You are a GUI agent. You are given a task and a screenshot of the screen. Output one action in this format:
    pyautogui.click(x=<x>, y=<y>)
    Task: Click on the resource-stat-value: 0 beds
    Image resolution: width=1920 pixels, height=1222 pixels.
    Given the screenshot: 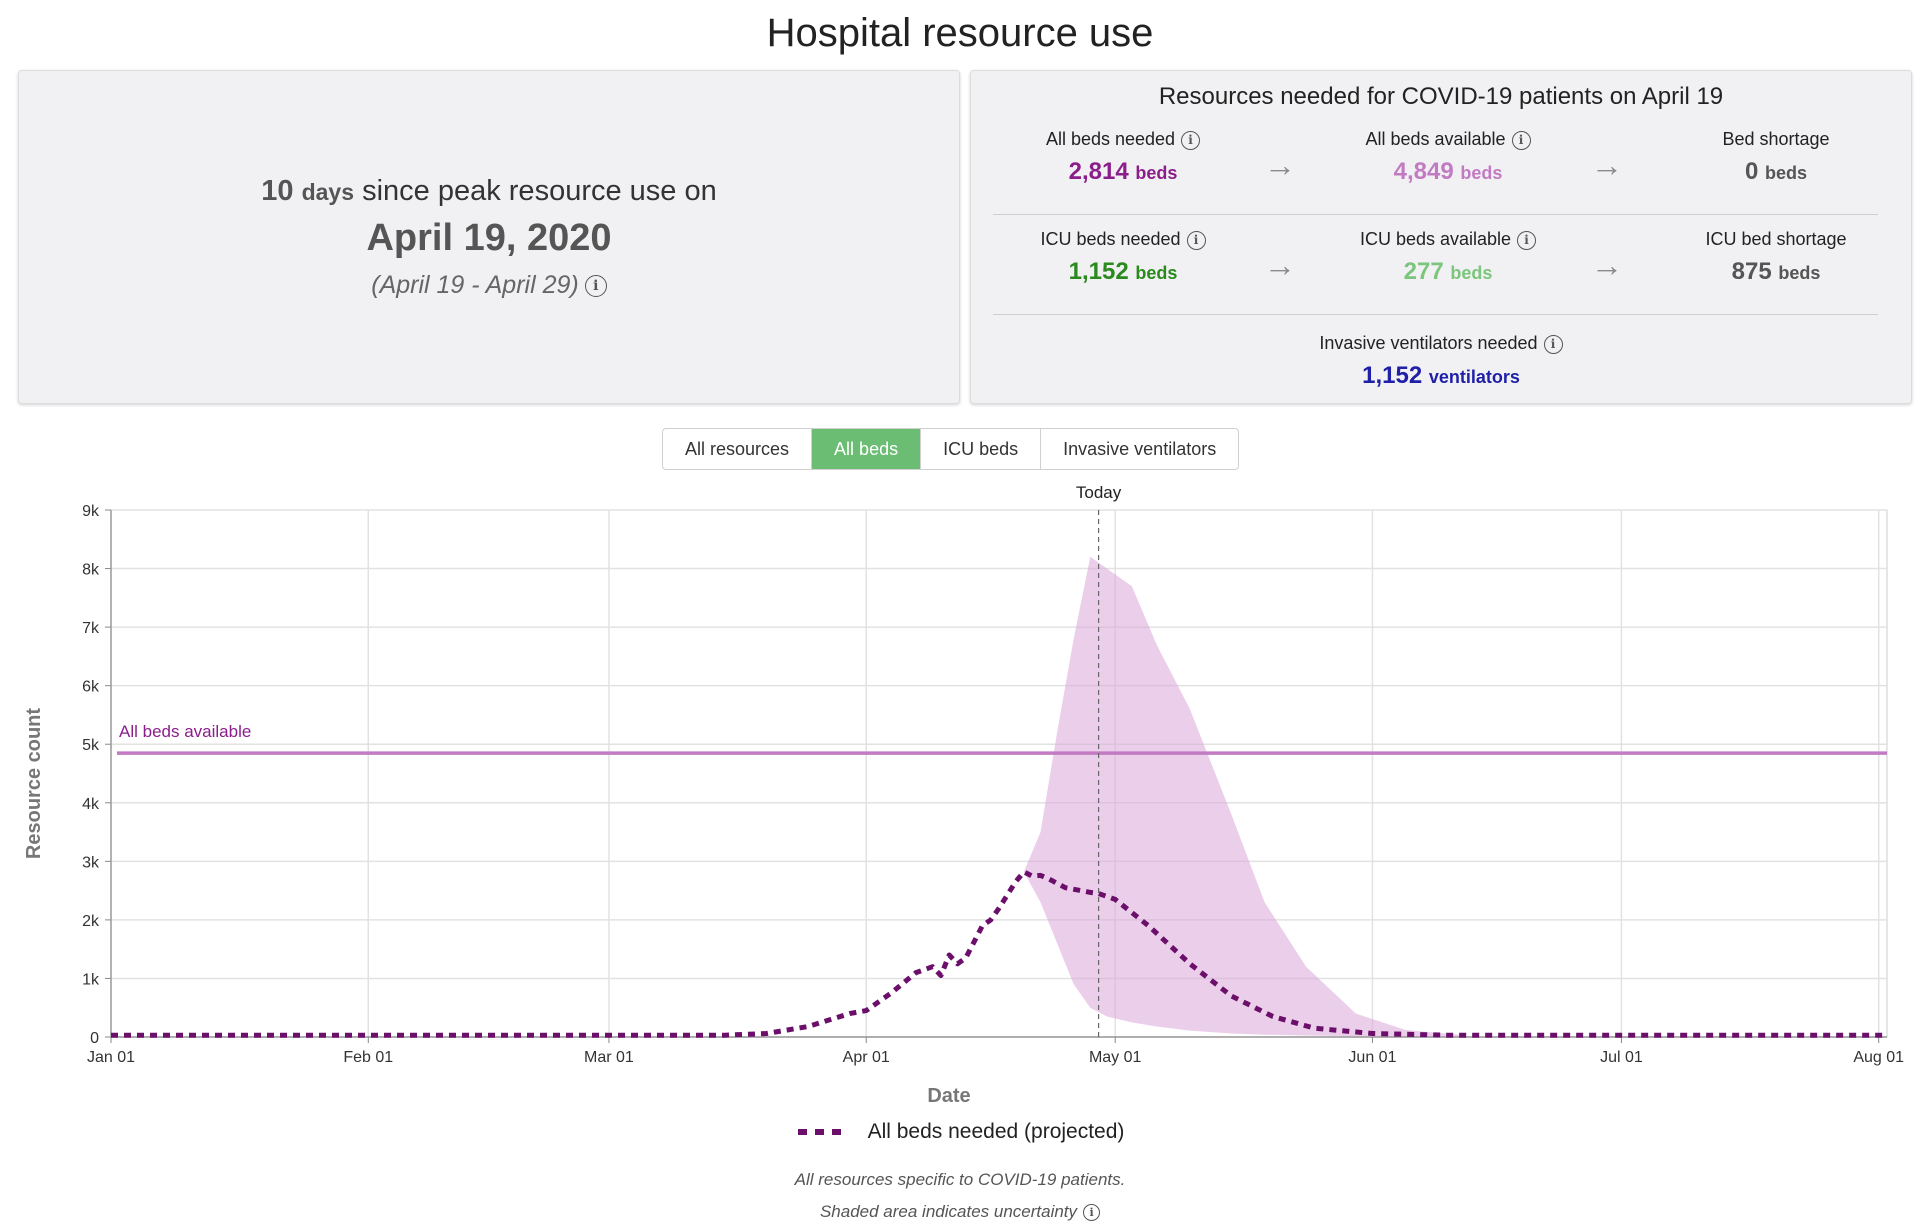 What is the action you would take?
    pyautogui.click(x=1776, y=171)
    